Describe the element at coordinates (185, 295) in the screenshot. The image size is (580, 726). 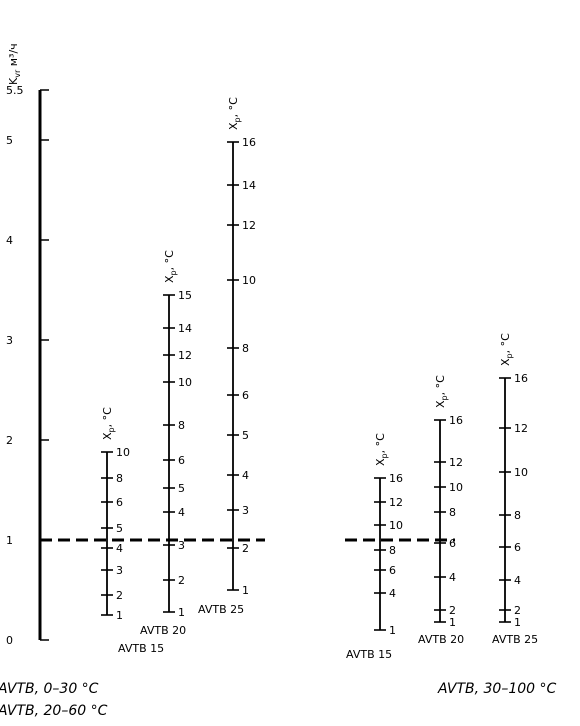
I see `scale-tick-label: 15` at that location.